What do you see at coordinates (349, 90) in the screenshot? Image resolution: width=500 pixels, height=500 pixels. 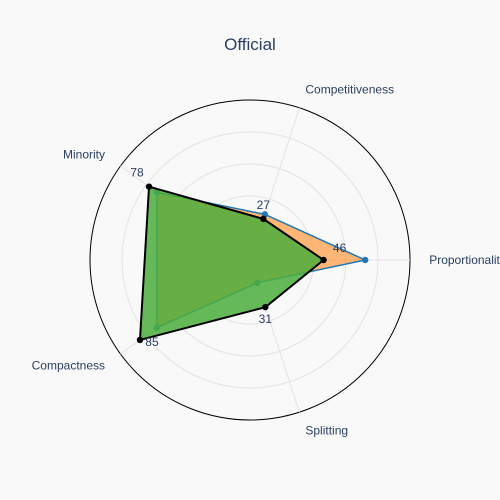 I see `axis-label: Competitiveness` at bounding box center [349, 90].